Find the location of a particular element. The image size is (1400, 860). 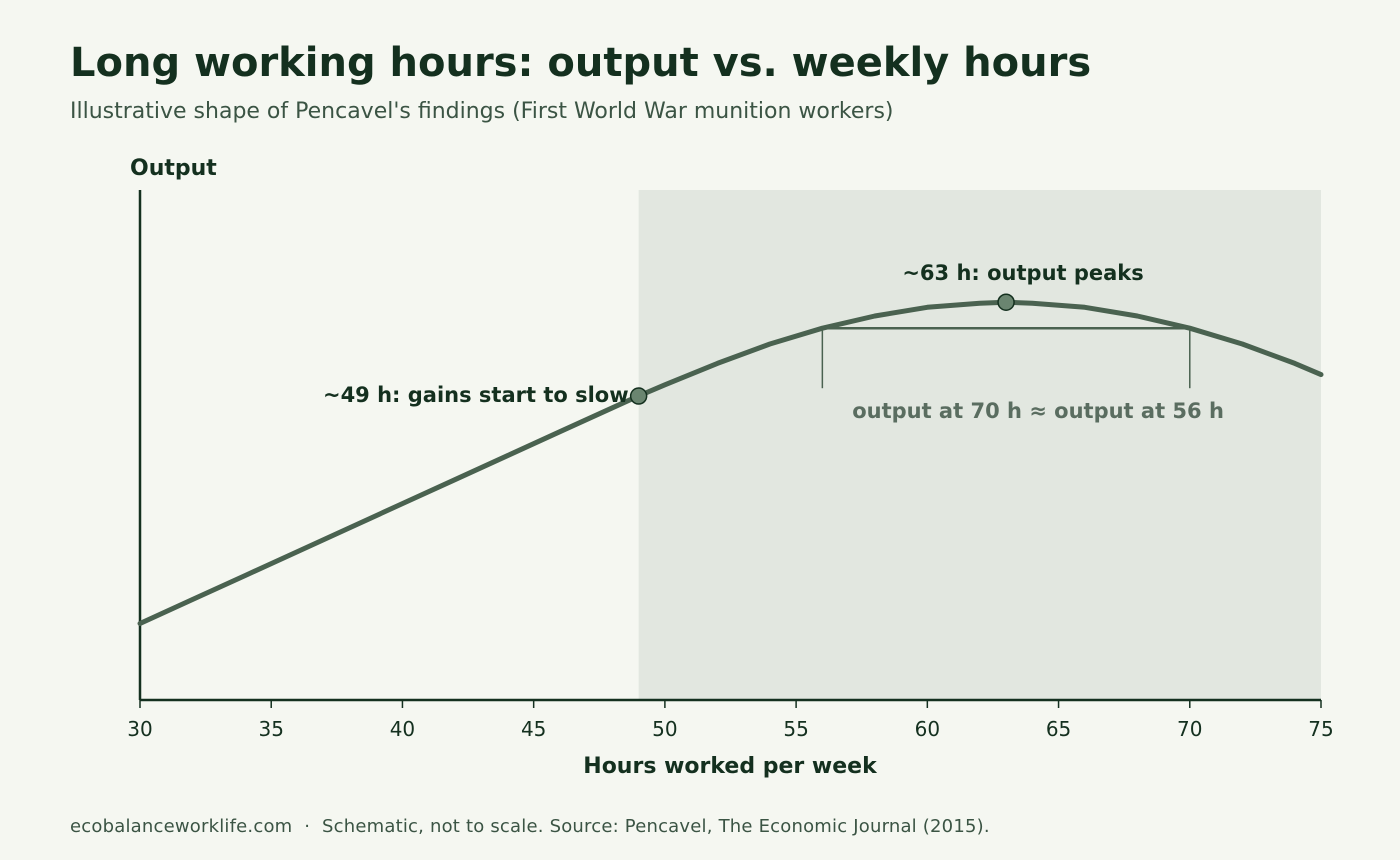

x-tick-label: 70 is located at coordinates (1189, 729).